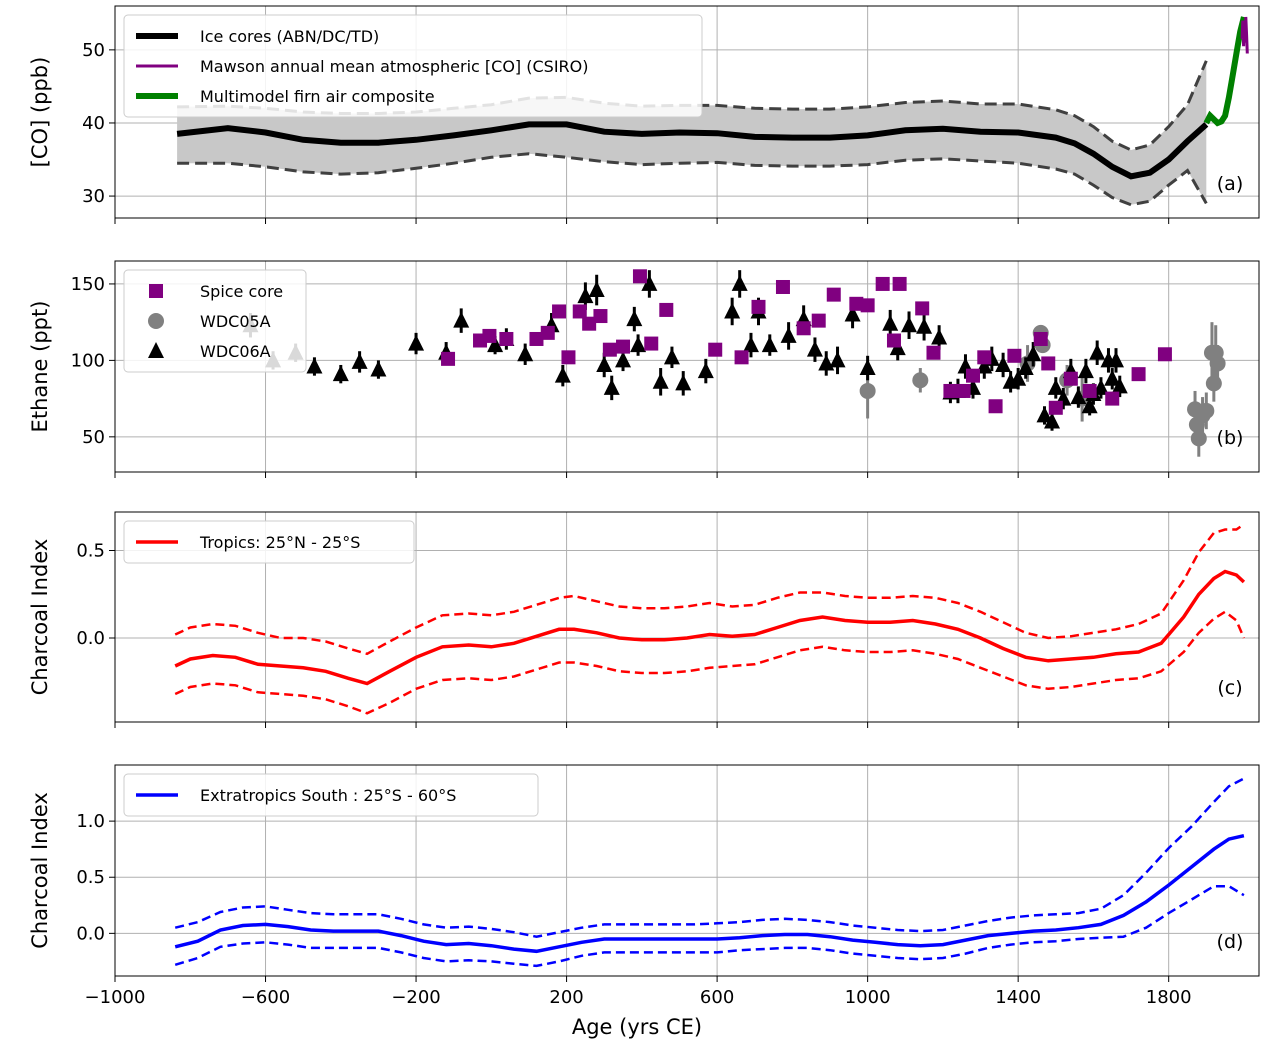 This screenshot has height=1061, width=1271. Describe the element at coordinates (868, 997) in the screenshot. I see `x-tick-label: 1000` at that location.